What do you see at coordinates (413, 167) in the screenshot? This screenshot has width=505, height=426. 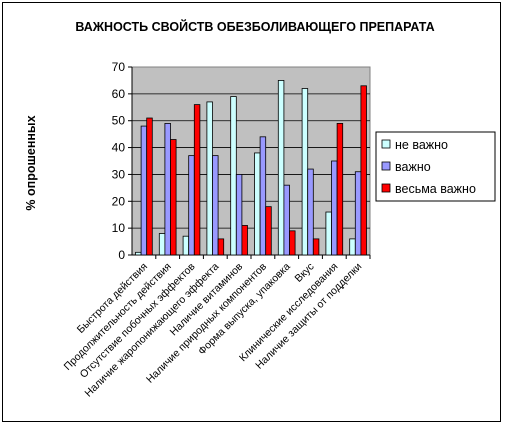 I see `legend-label-vazhno: важно` at bounding box center [413, 167].